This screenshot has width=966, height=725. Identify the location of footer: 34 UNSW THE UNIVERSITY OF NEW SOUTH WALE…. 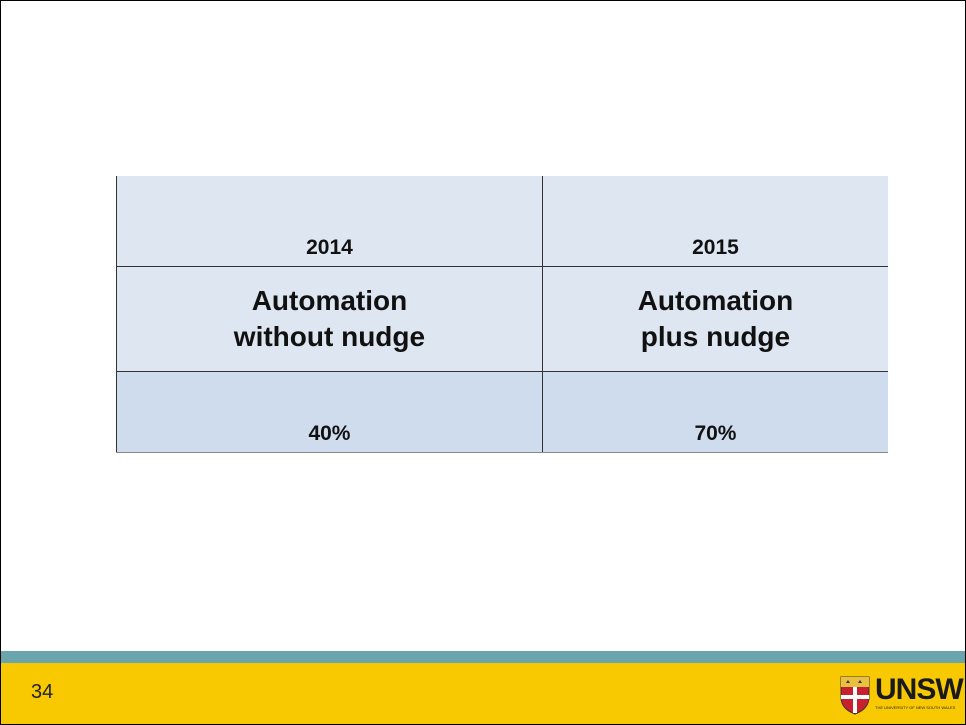
(483, 693).